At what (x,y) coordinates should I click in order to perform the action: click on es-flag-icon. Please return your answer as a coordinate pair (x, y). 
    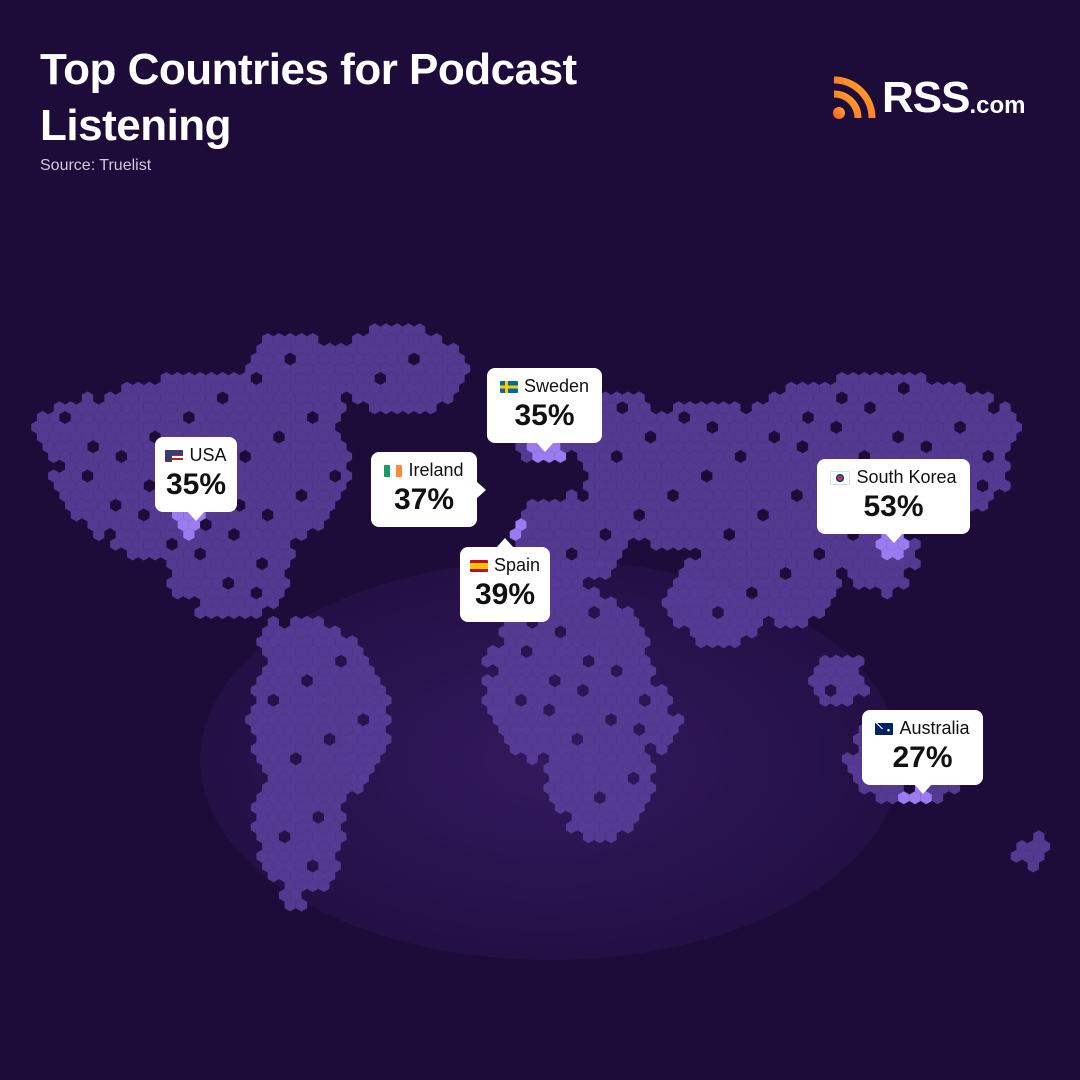
    Looking at the image, I should click on (478, 565).